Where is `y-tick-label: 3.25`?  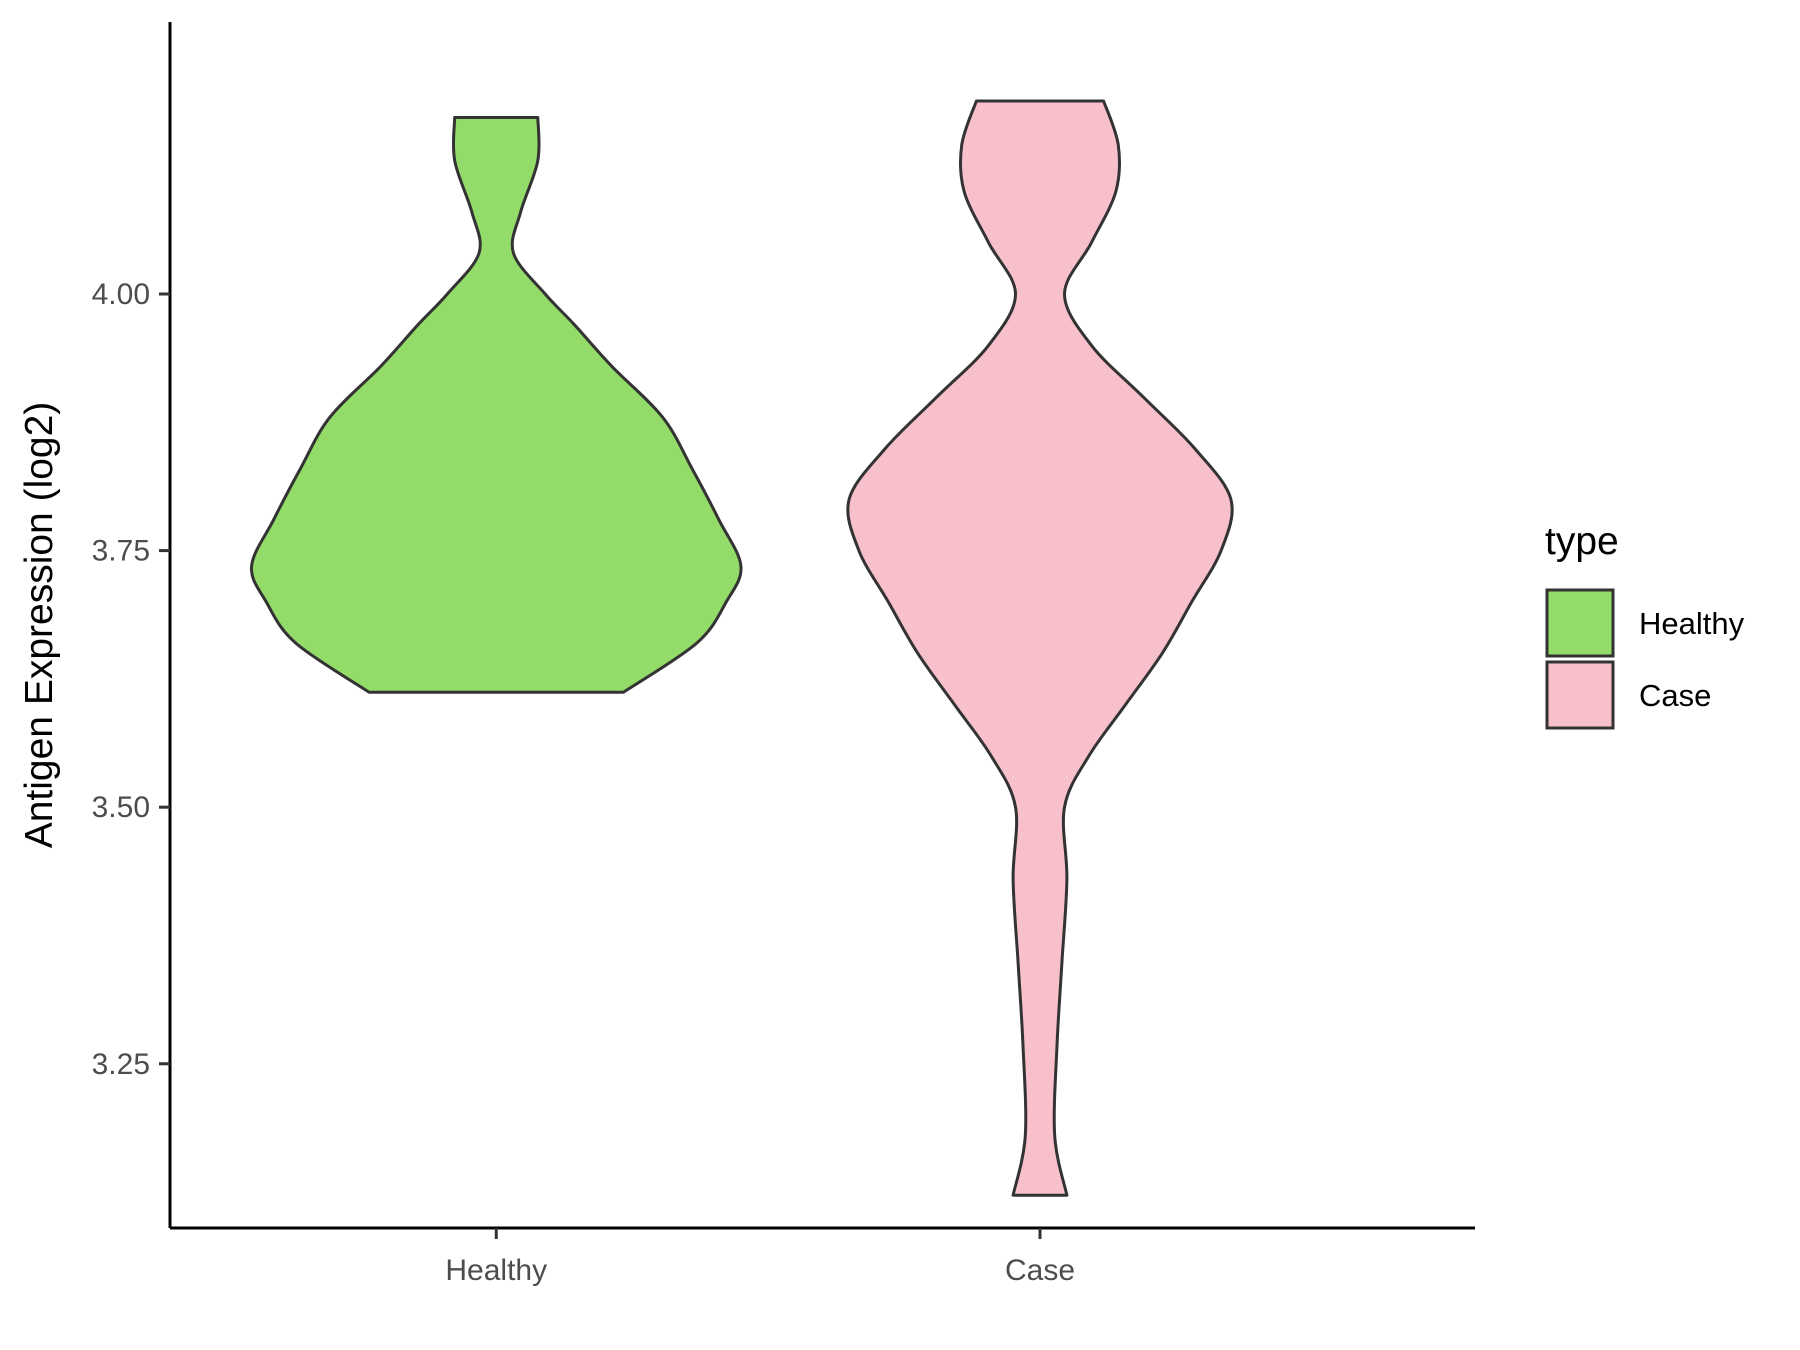 y-tick-label: 3.25 is located at coordinates (121, 1064).